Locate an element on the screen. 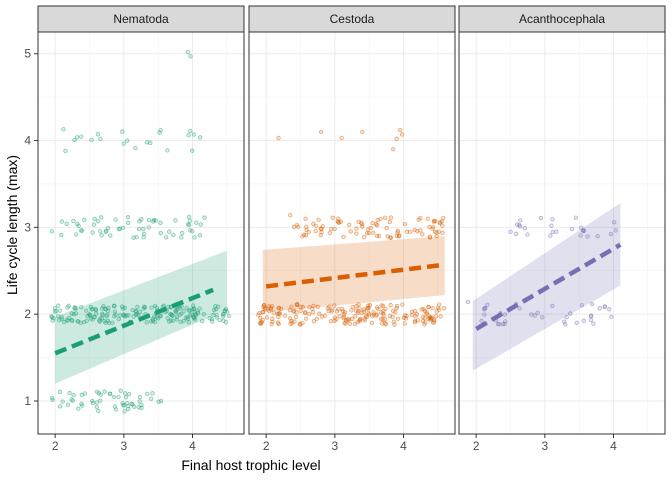 This screenshot has width=672, height=480. facet-strip-label: Cestoda is located at coordinates (352, 19).